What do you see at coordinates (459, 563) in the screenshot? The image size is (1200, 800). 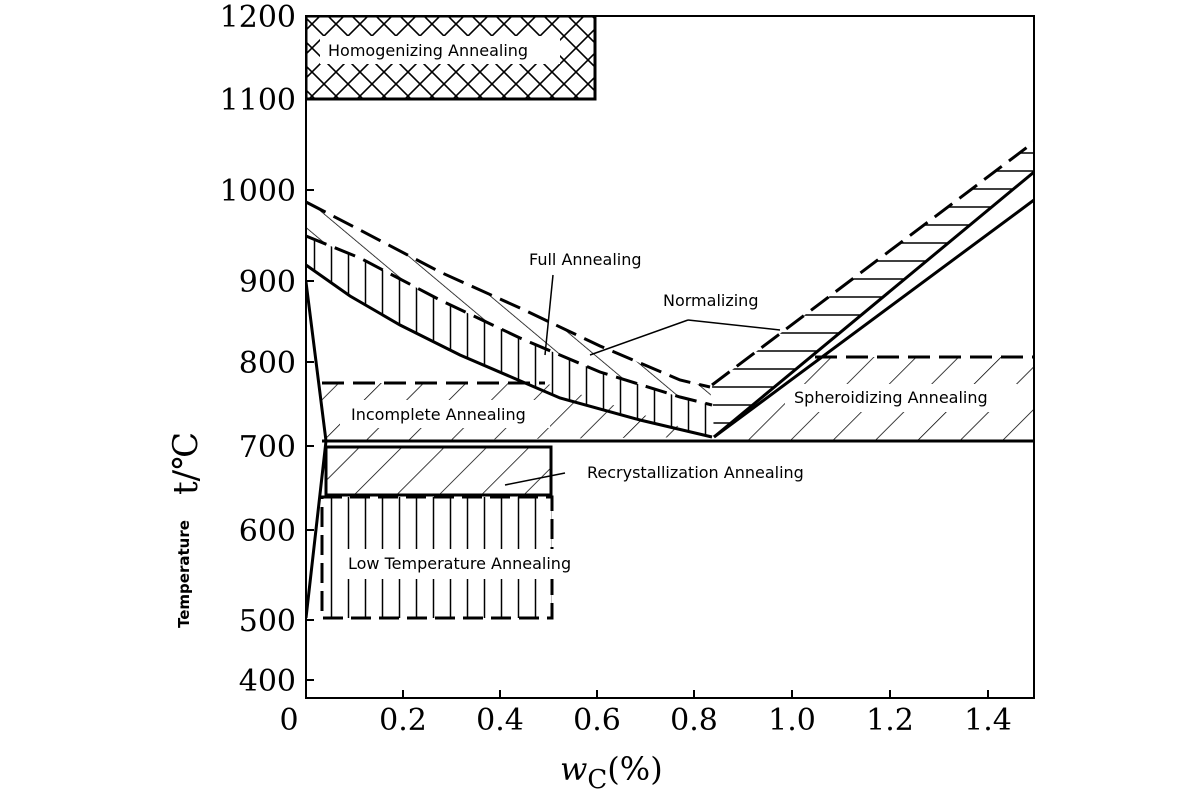 I see `low-temperature-label: Low Temperature Annealing` at bounding box center [459, 563].